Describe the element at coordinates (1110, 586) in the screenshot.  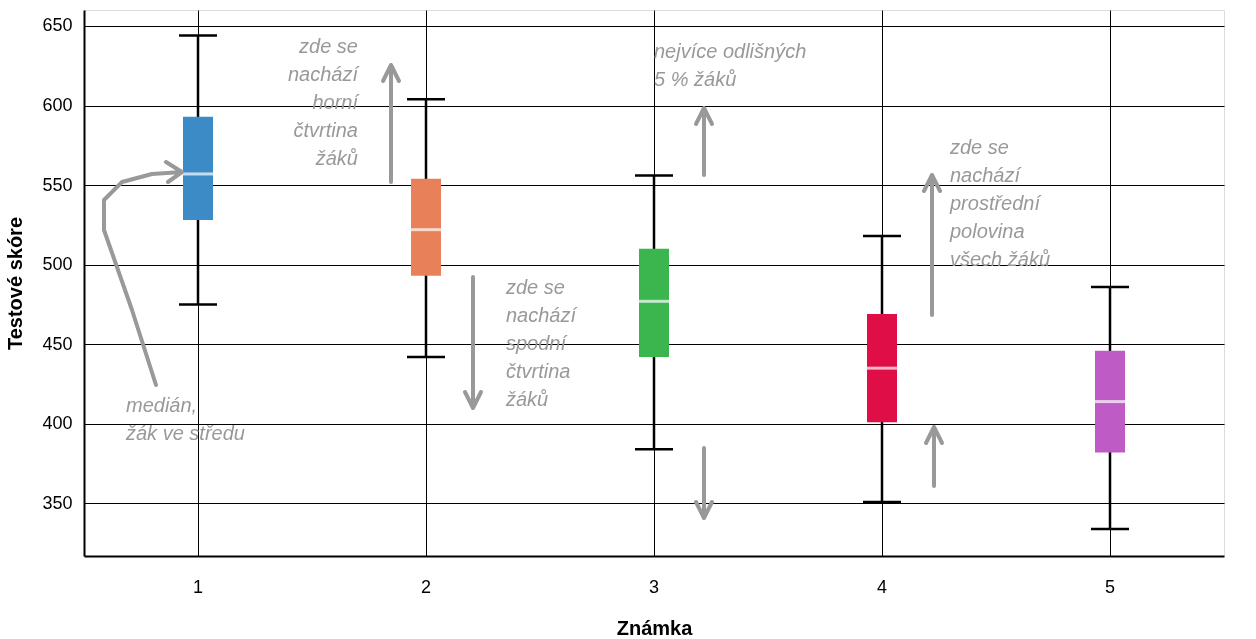
I see `x-tick-label: 5` at that location.